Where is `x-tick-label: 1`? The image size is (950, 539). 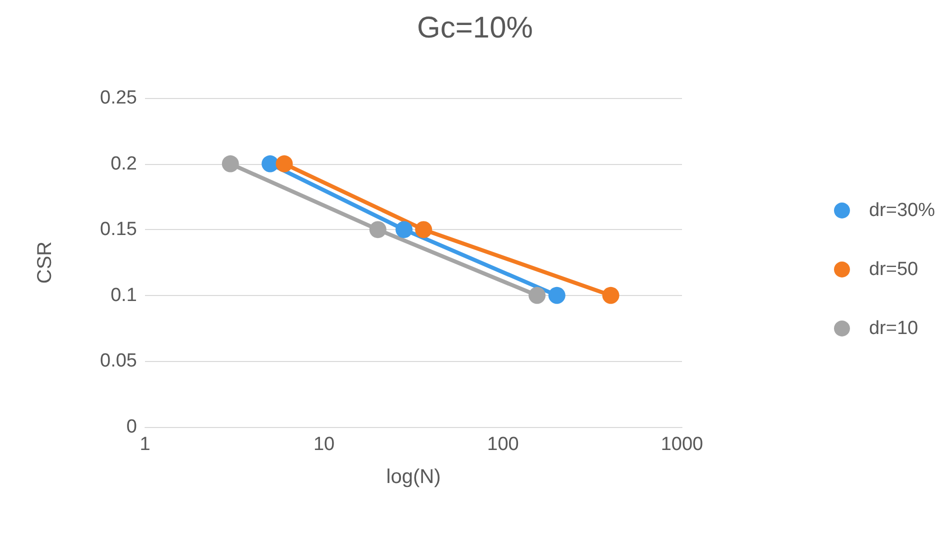 x-tick-label: 1 is located at coordinates (145, 444).